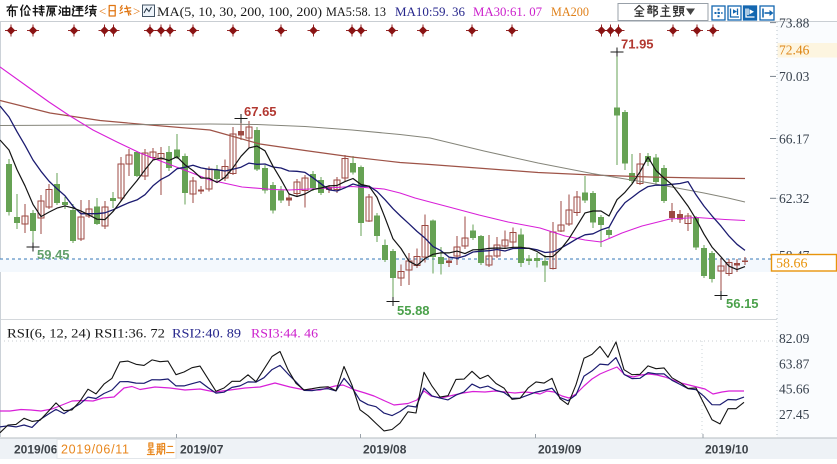 Image resolution: width=837 pixels, height=464 pixels. Describe the element at coordinates (53, 254) in the screenshot. I see `svg-text: 59.45` at that location.